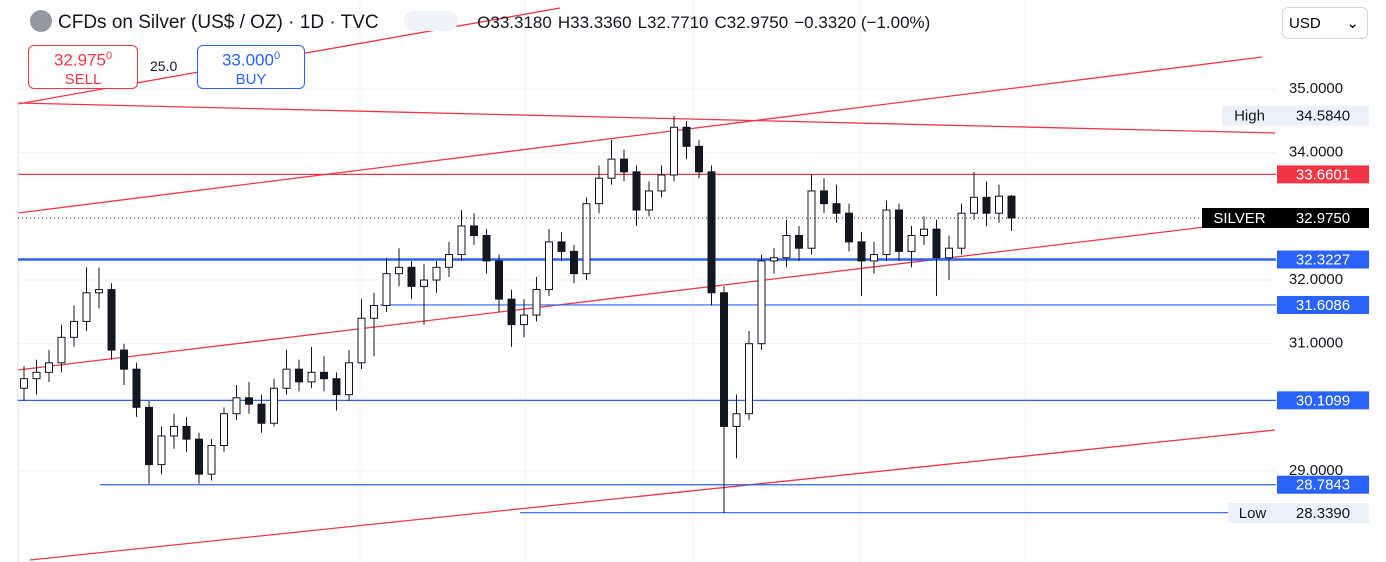 This screenshot has width=1386, height=562. I want to click on ohlc-value: H33.3360, so click(594, 22).